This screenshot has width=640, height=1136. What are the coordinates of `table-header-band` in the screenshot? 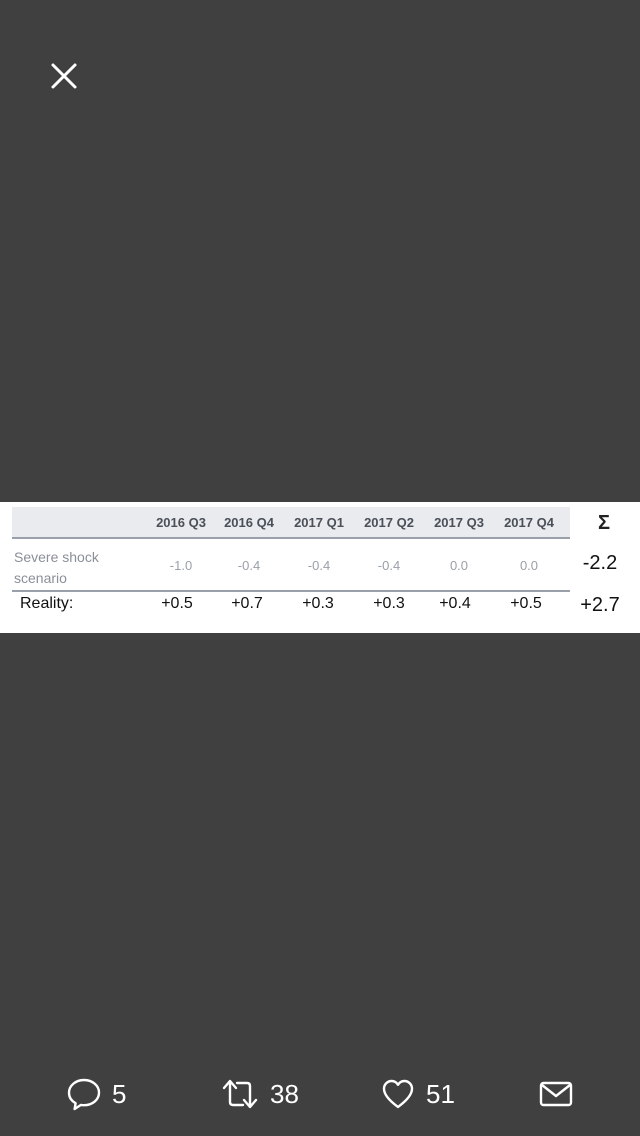 It's located at (291, 522).